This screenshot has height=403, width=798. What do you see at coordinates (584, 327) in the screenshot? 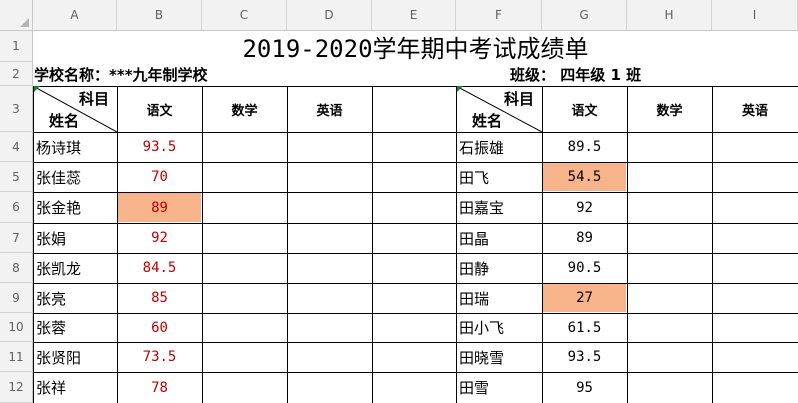
I see `right-student-score: 61.5` at bounding box center [584, 327].